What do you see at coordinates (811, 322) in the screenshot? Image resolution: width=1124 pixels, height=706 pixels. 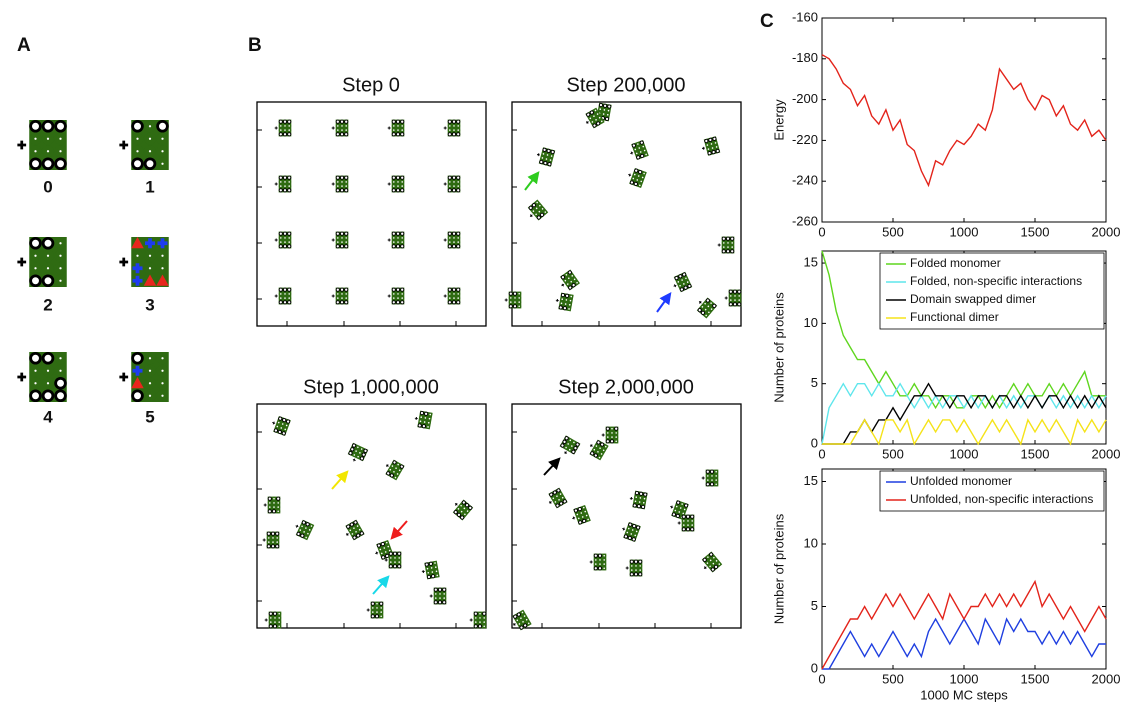 I see `y-tick-label: 10` at bounding box center [811, 322].